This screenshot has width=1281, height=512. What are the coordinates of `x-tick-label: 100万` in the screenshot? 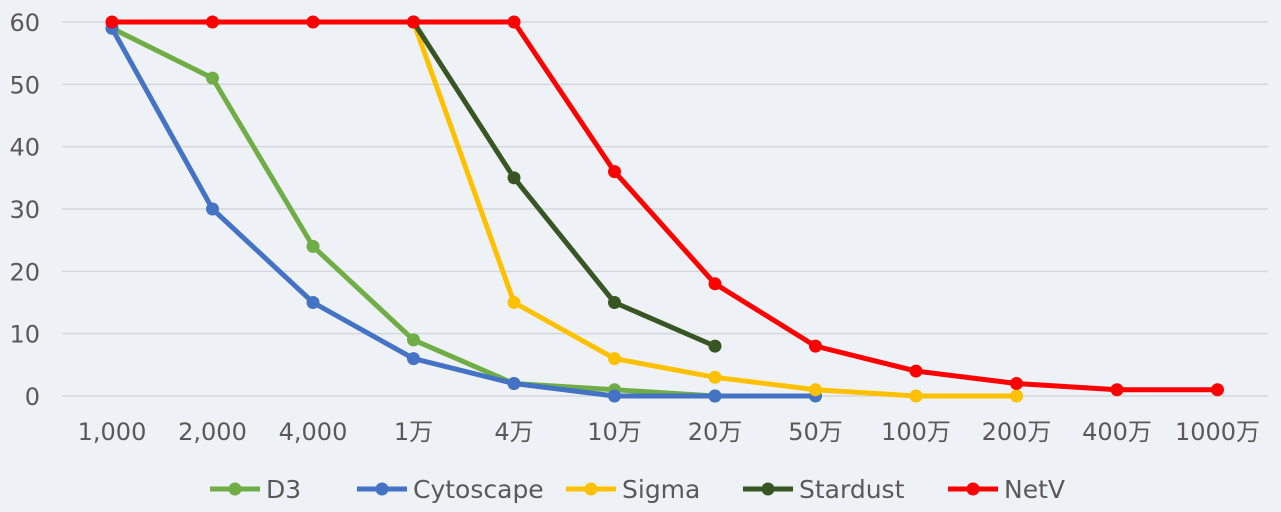 It's located at (916, 432).